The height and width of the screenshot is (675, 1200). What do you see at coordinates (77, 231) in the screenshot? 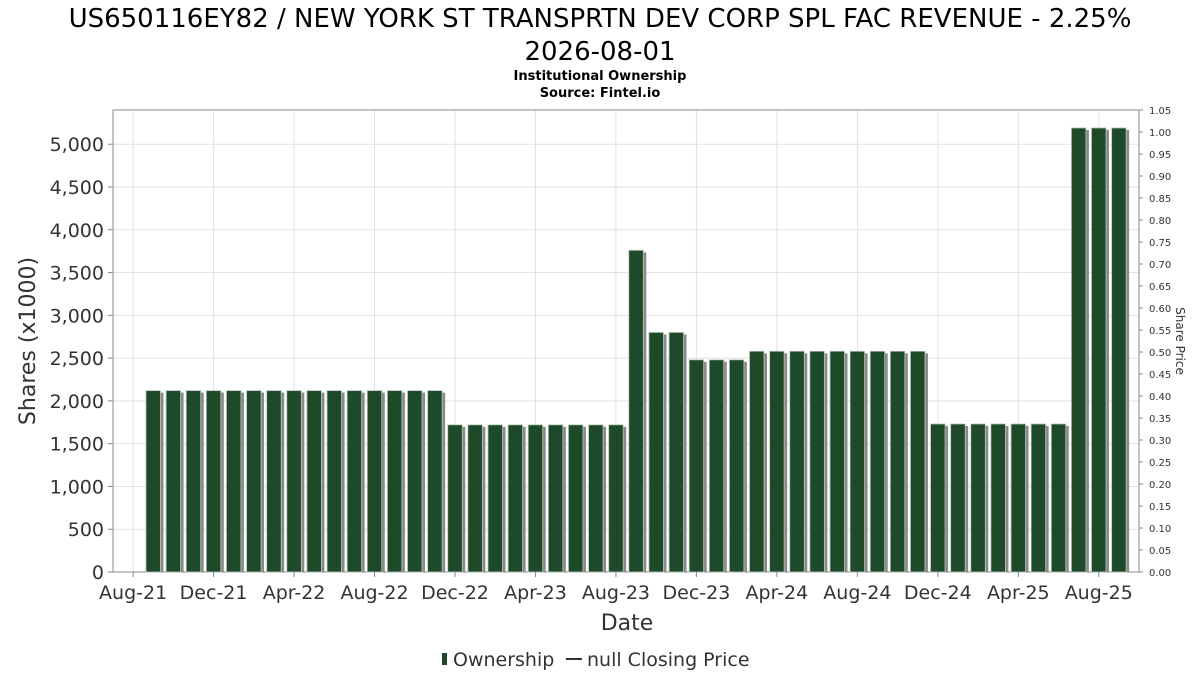
I see `y-tick-label: 4,000` at bounding box center [77, 231].